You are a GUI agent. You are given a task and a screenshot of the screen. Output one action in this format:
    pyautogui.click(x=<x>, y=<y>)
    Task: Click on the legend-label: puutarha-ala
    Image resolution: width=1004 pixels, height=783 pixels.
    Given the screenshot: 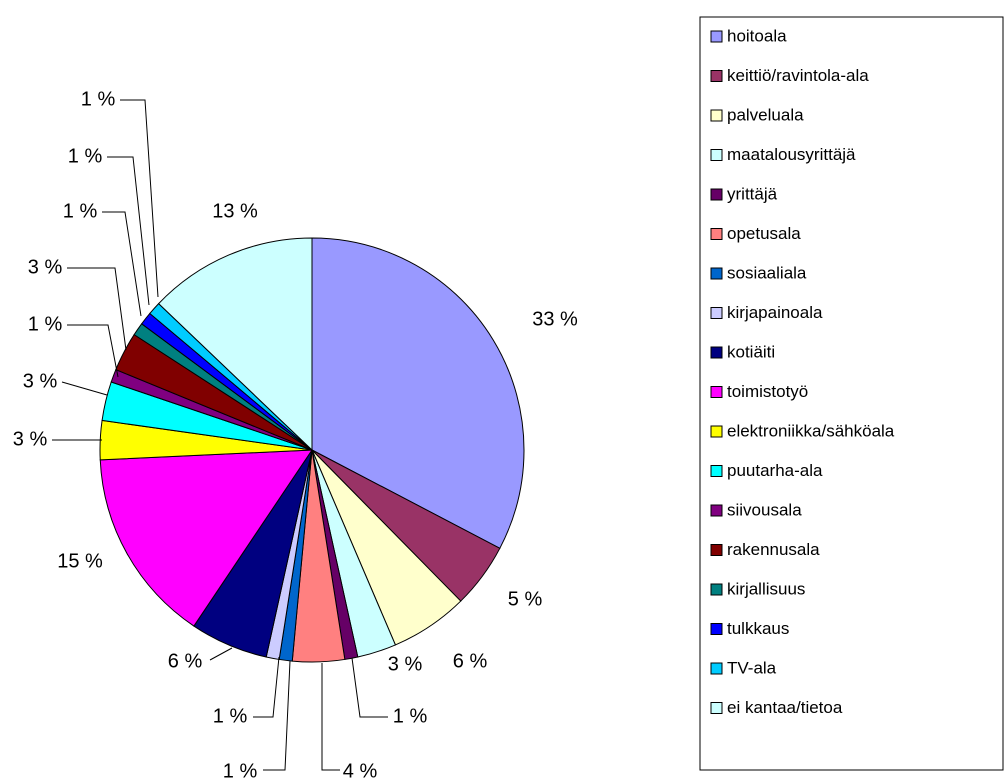 What is the action you would take?
    pyautogui.click(x=775, y=470)
    